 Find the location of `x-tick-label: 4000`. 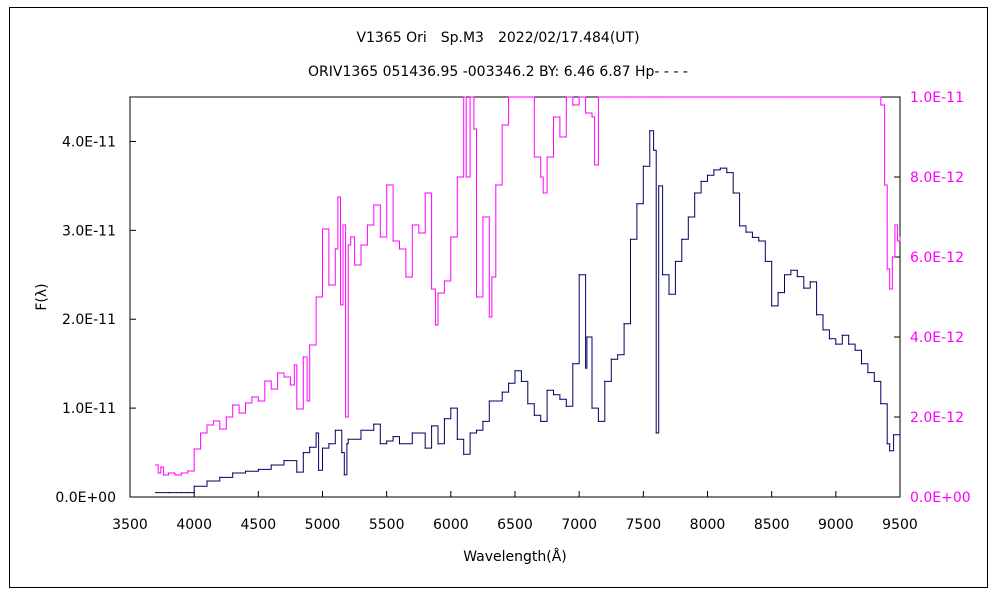

x-tick-label: 4000 is located at coordinates (194, 525).